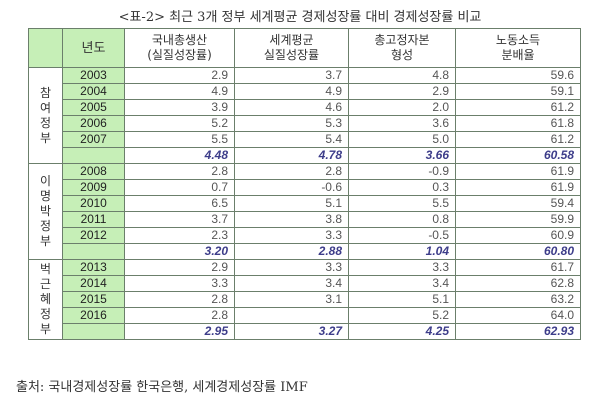  What do you see at coordinates (291, 75) in the screenshot?
I see `value-cell: 3.7` at bounding box center [291, 75].